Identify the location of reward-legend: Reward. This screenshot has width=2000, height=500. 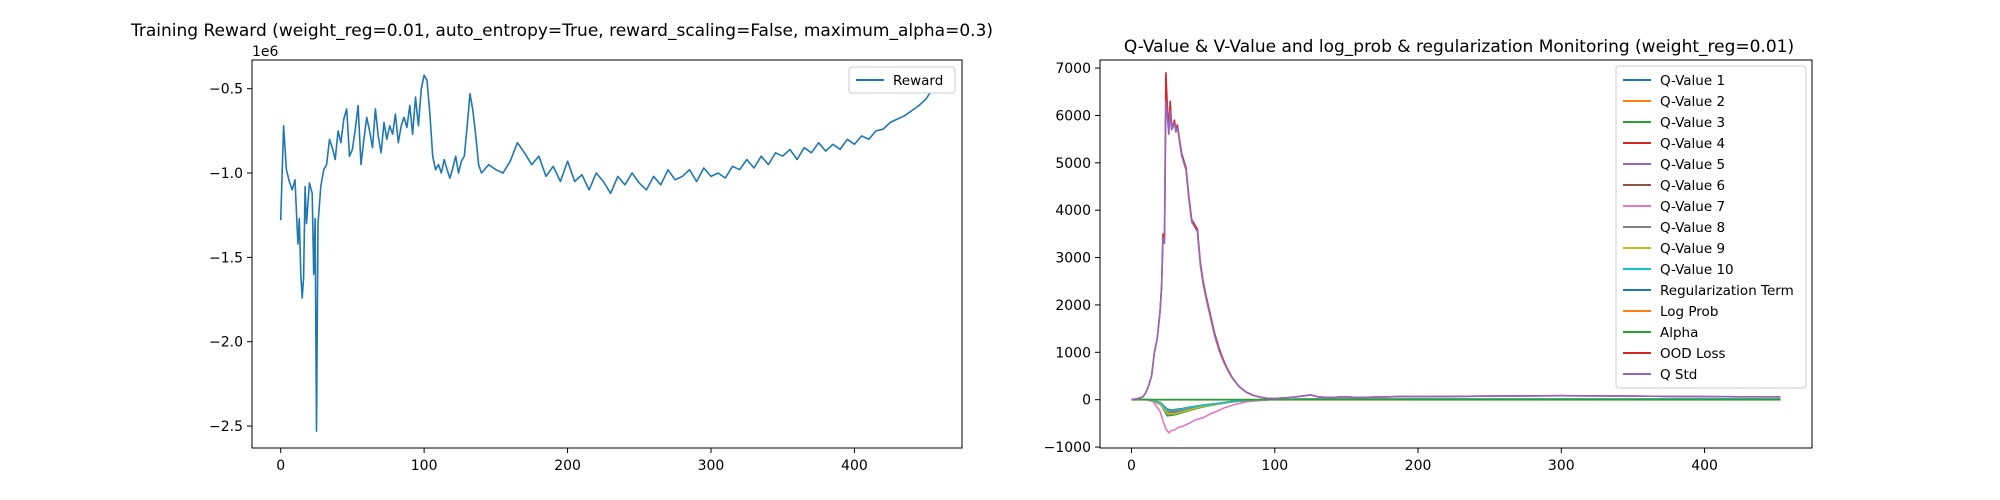
(902, 80).